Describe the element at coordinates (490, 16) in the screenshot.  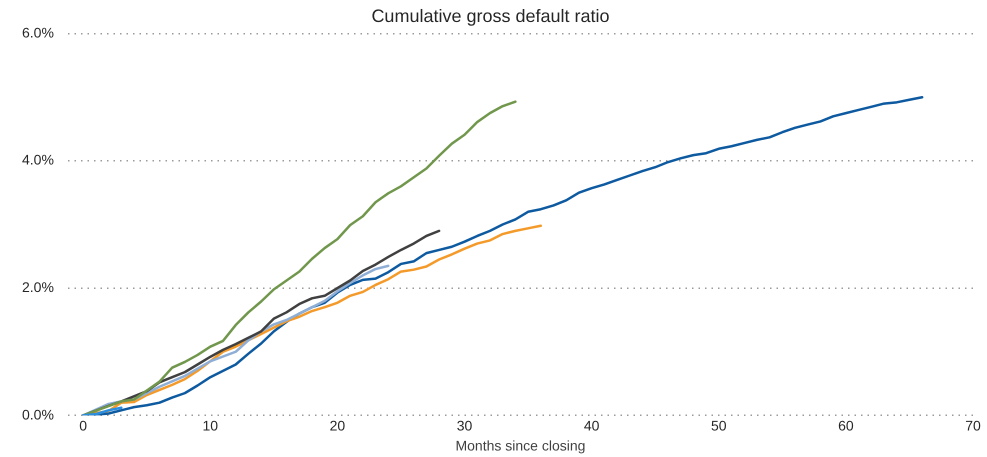
I see `chart-title: Cumulative gross default ratio` at that location.